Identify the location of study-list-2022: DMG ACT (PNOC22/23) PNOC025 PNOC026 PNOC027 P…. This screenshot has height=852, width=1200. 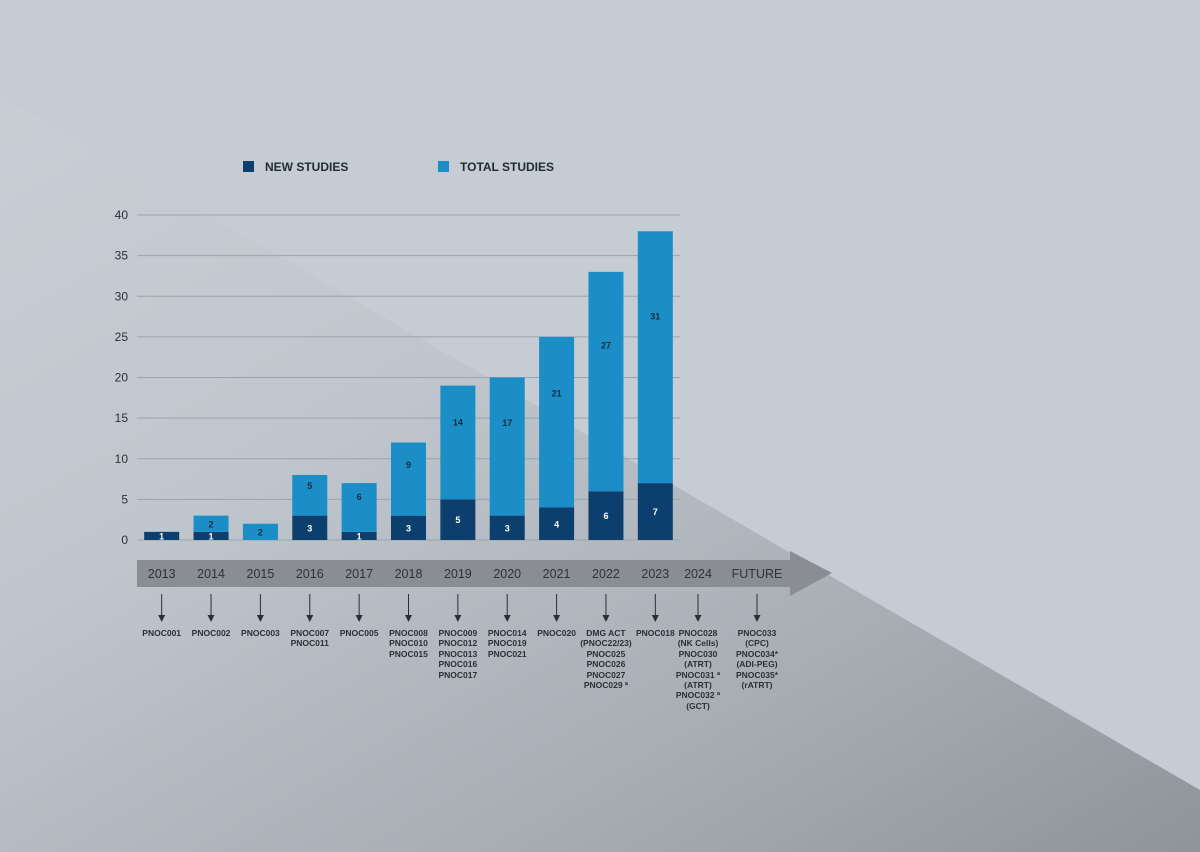
(606, 659).